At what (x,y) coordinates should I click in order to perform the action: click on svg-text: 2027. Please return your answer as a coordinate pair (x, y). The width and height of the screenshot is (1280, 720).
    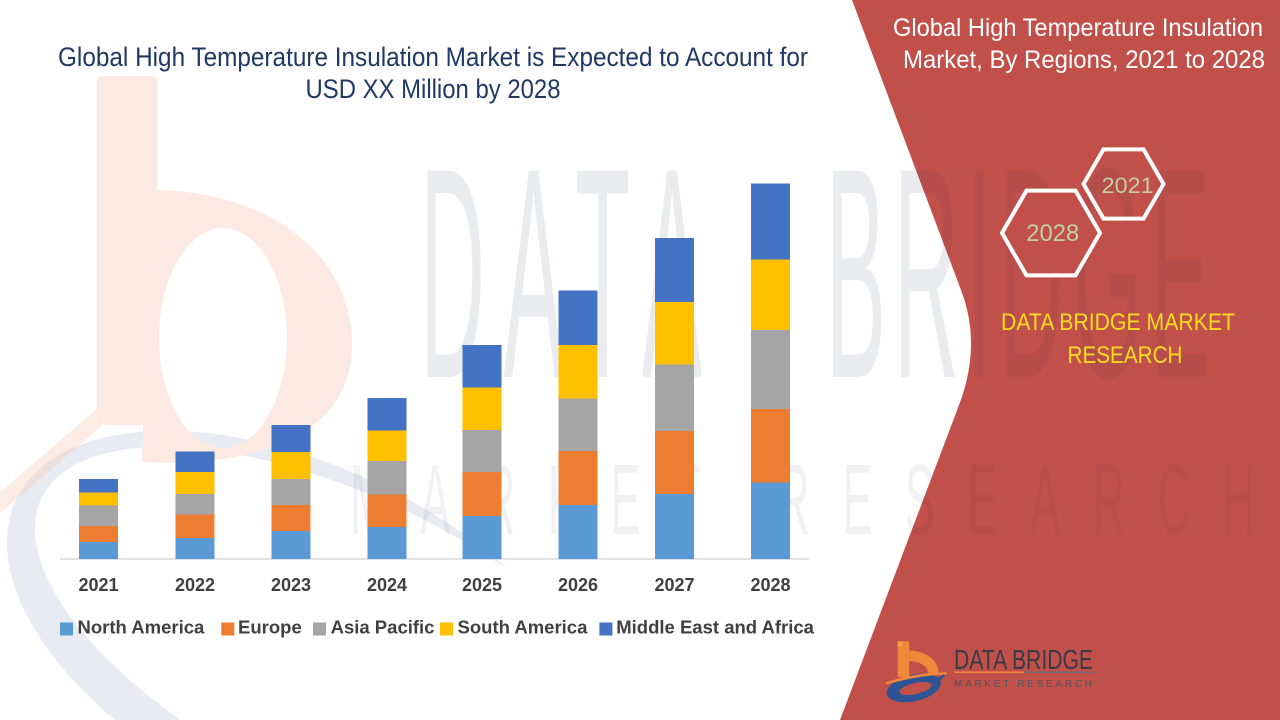
    Looking at the image, I should click on (674, 585).